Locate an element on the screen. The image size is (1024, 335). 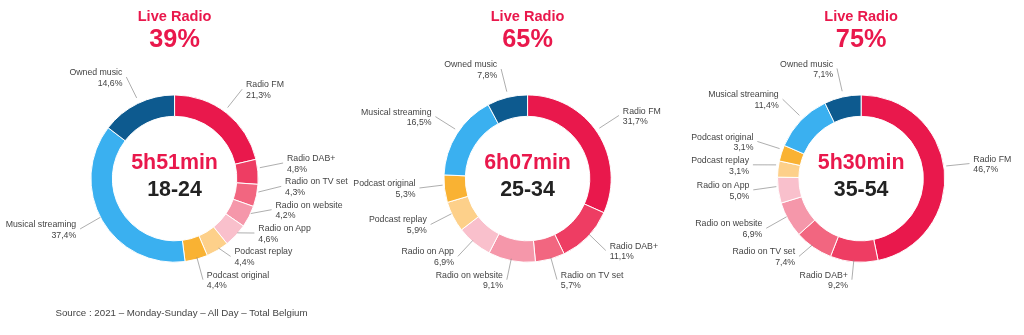
data-label: 31,7% is located at coordinates (635, 121).